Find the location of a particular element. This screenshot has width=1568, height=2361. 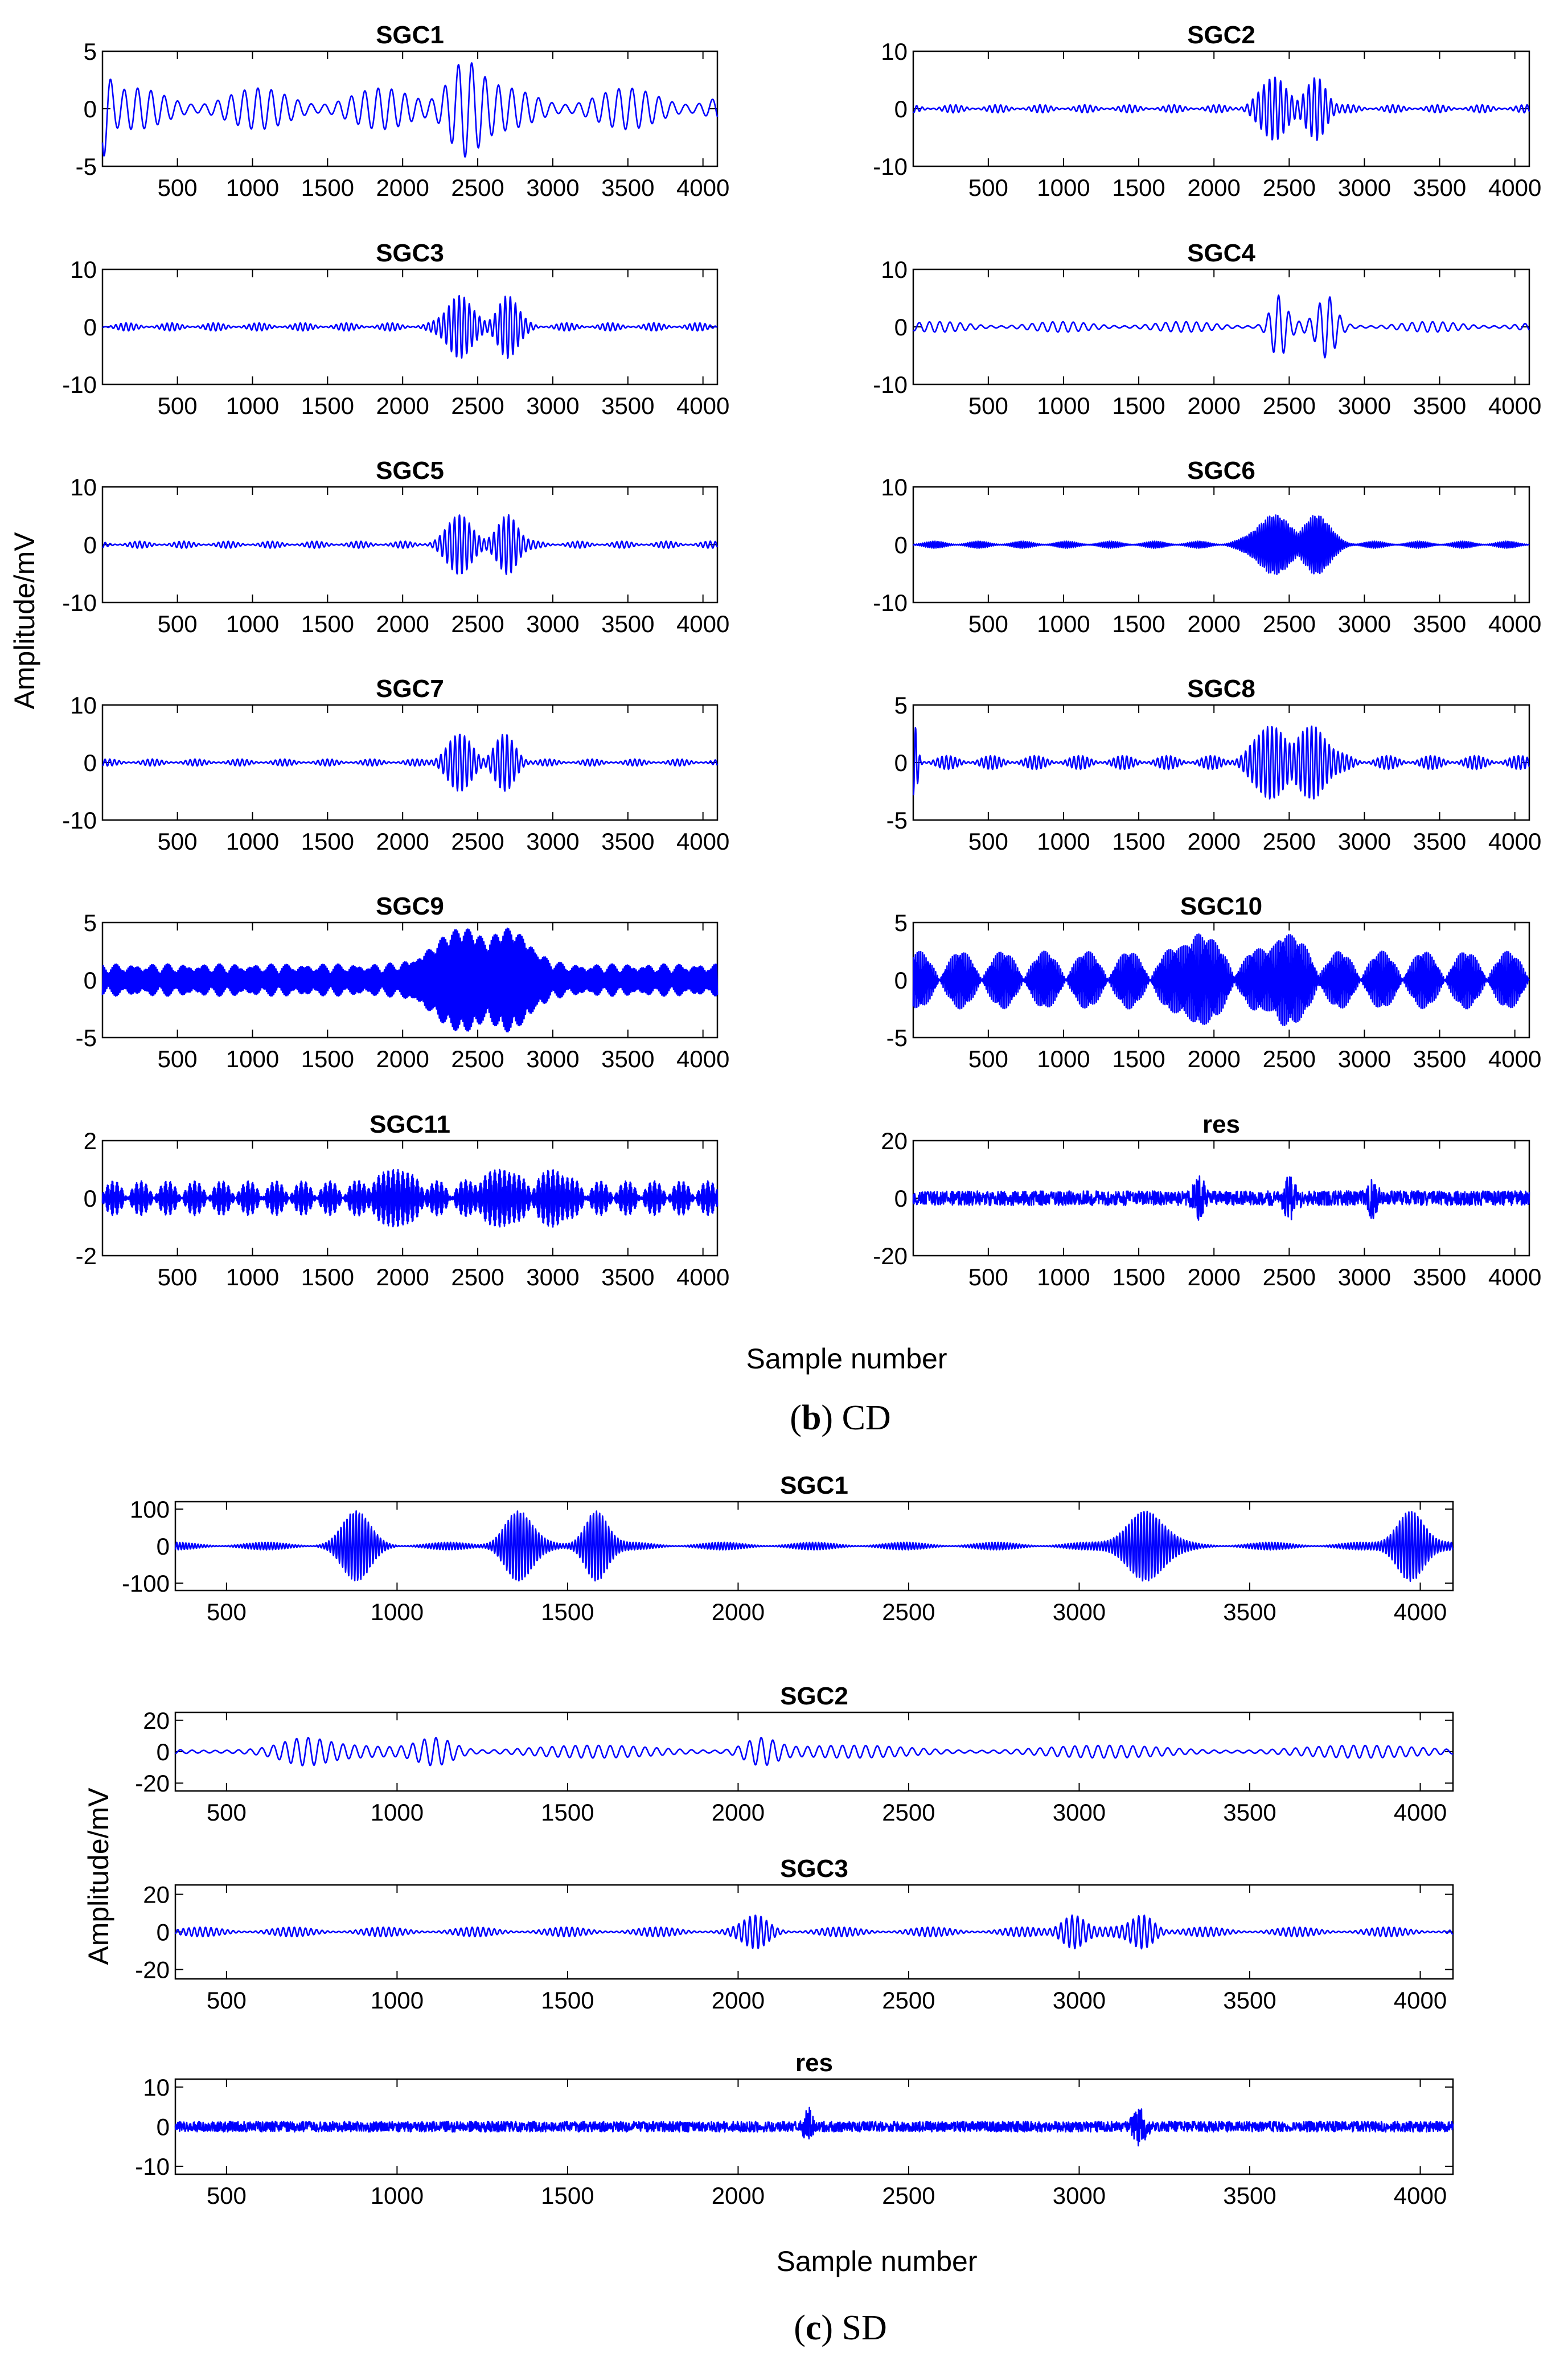

y-tick-label: -20 is located at coordinates (153, 1783).